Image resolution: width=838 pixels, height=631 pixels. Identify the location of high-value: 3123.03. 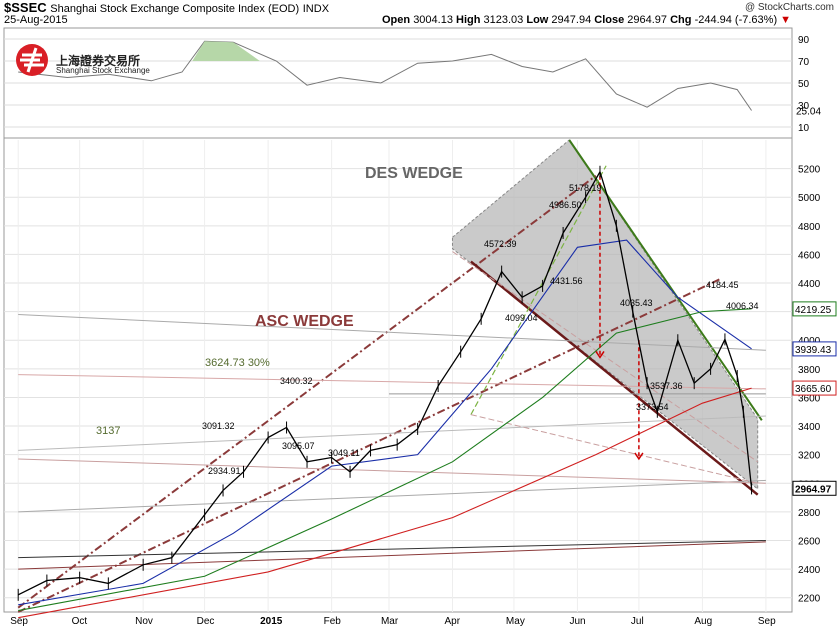
(503, 20).